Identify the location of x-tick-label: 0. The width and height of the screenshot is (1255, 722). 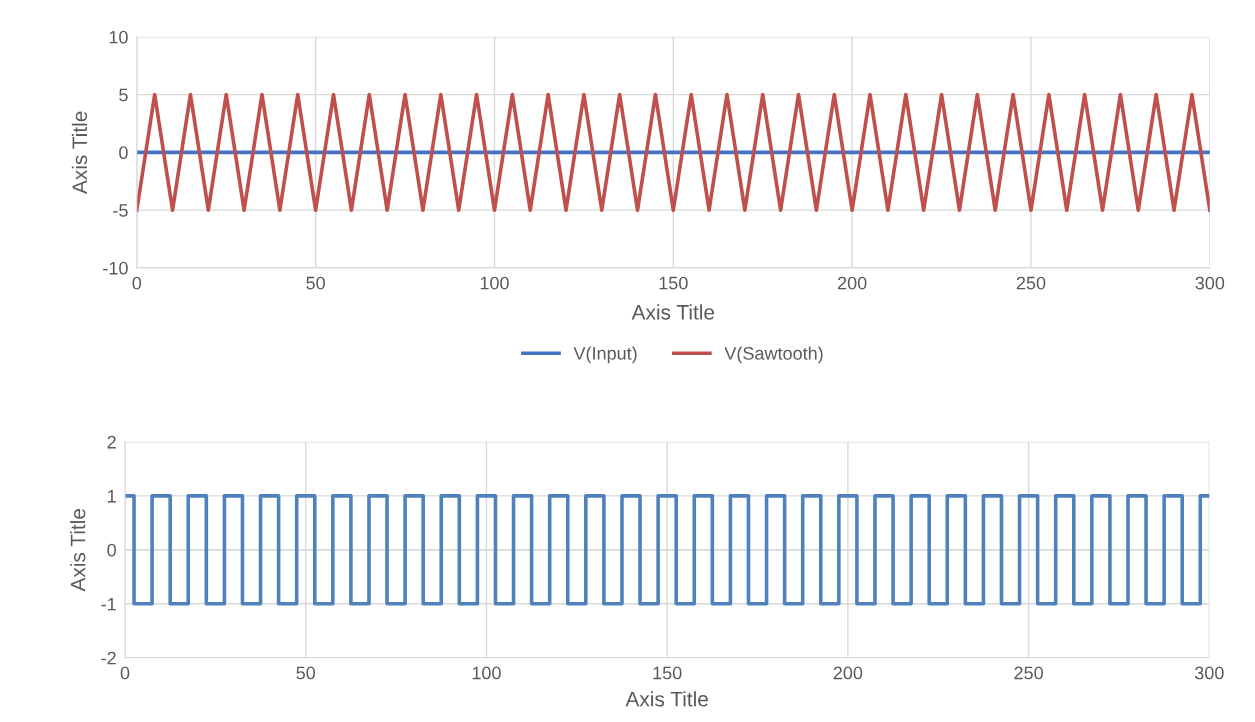
(137, 283).